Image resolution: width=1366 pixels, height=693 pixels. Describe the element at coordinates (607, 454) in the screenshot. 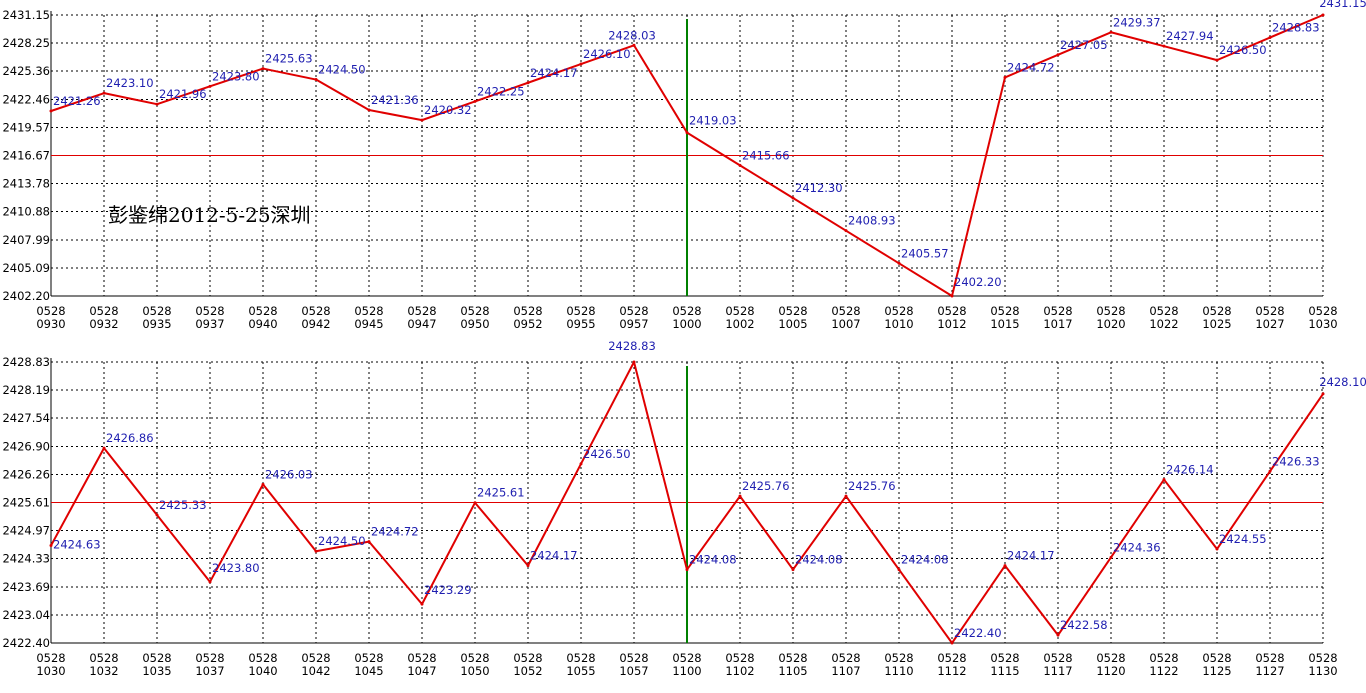

I see `data-label: 2426.50` at that location.